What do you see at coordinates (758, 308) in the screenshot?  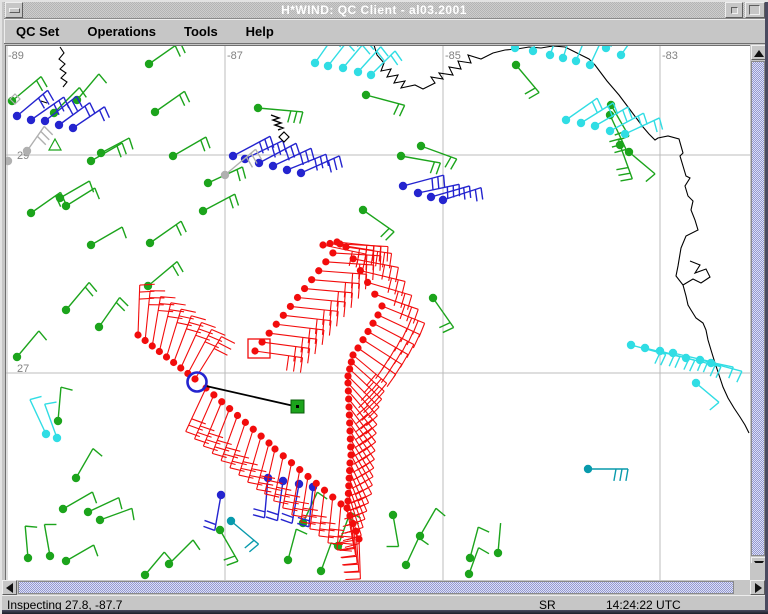 I see `vertical-scroll-track` at bounding box center [758, 308].